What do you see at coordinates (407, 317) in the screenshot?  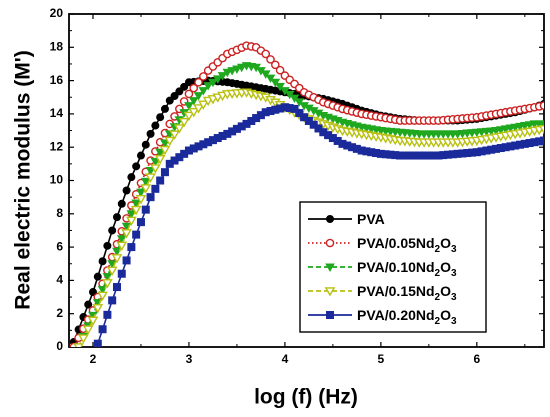 I see `legend-label: PVA/0.20Nd2O3` at bounding box center [407, 317].